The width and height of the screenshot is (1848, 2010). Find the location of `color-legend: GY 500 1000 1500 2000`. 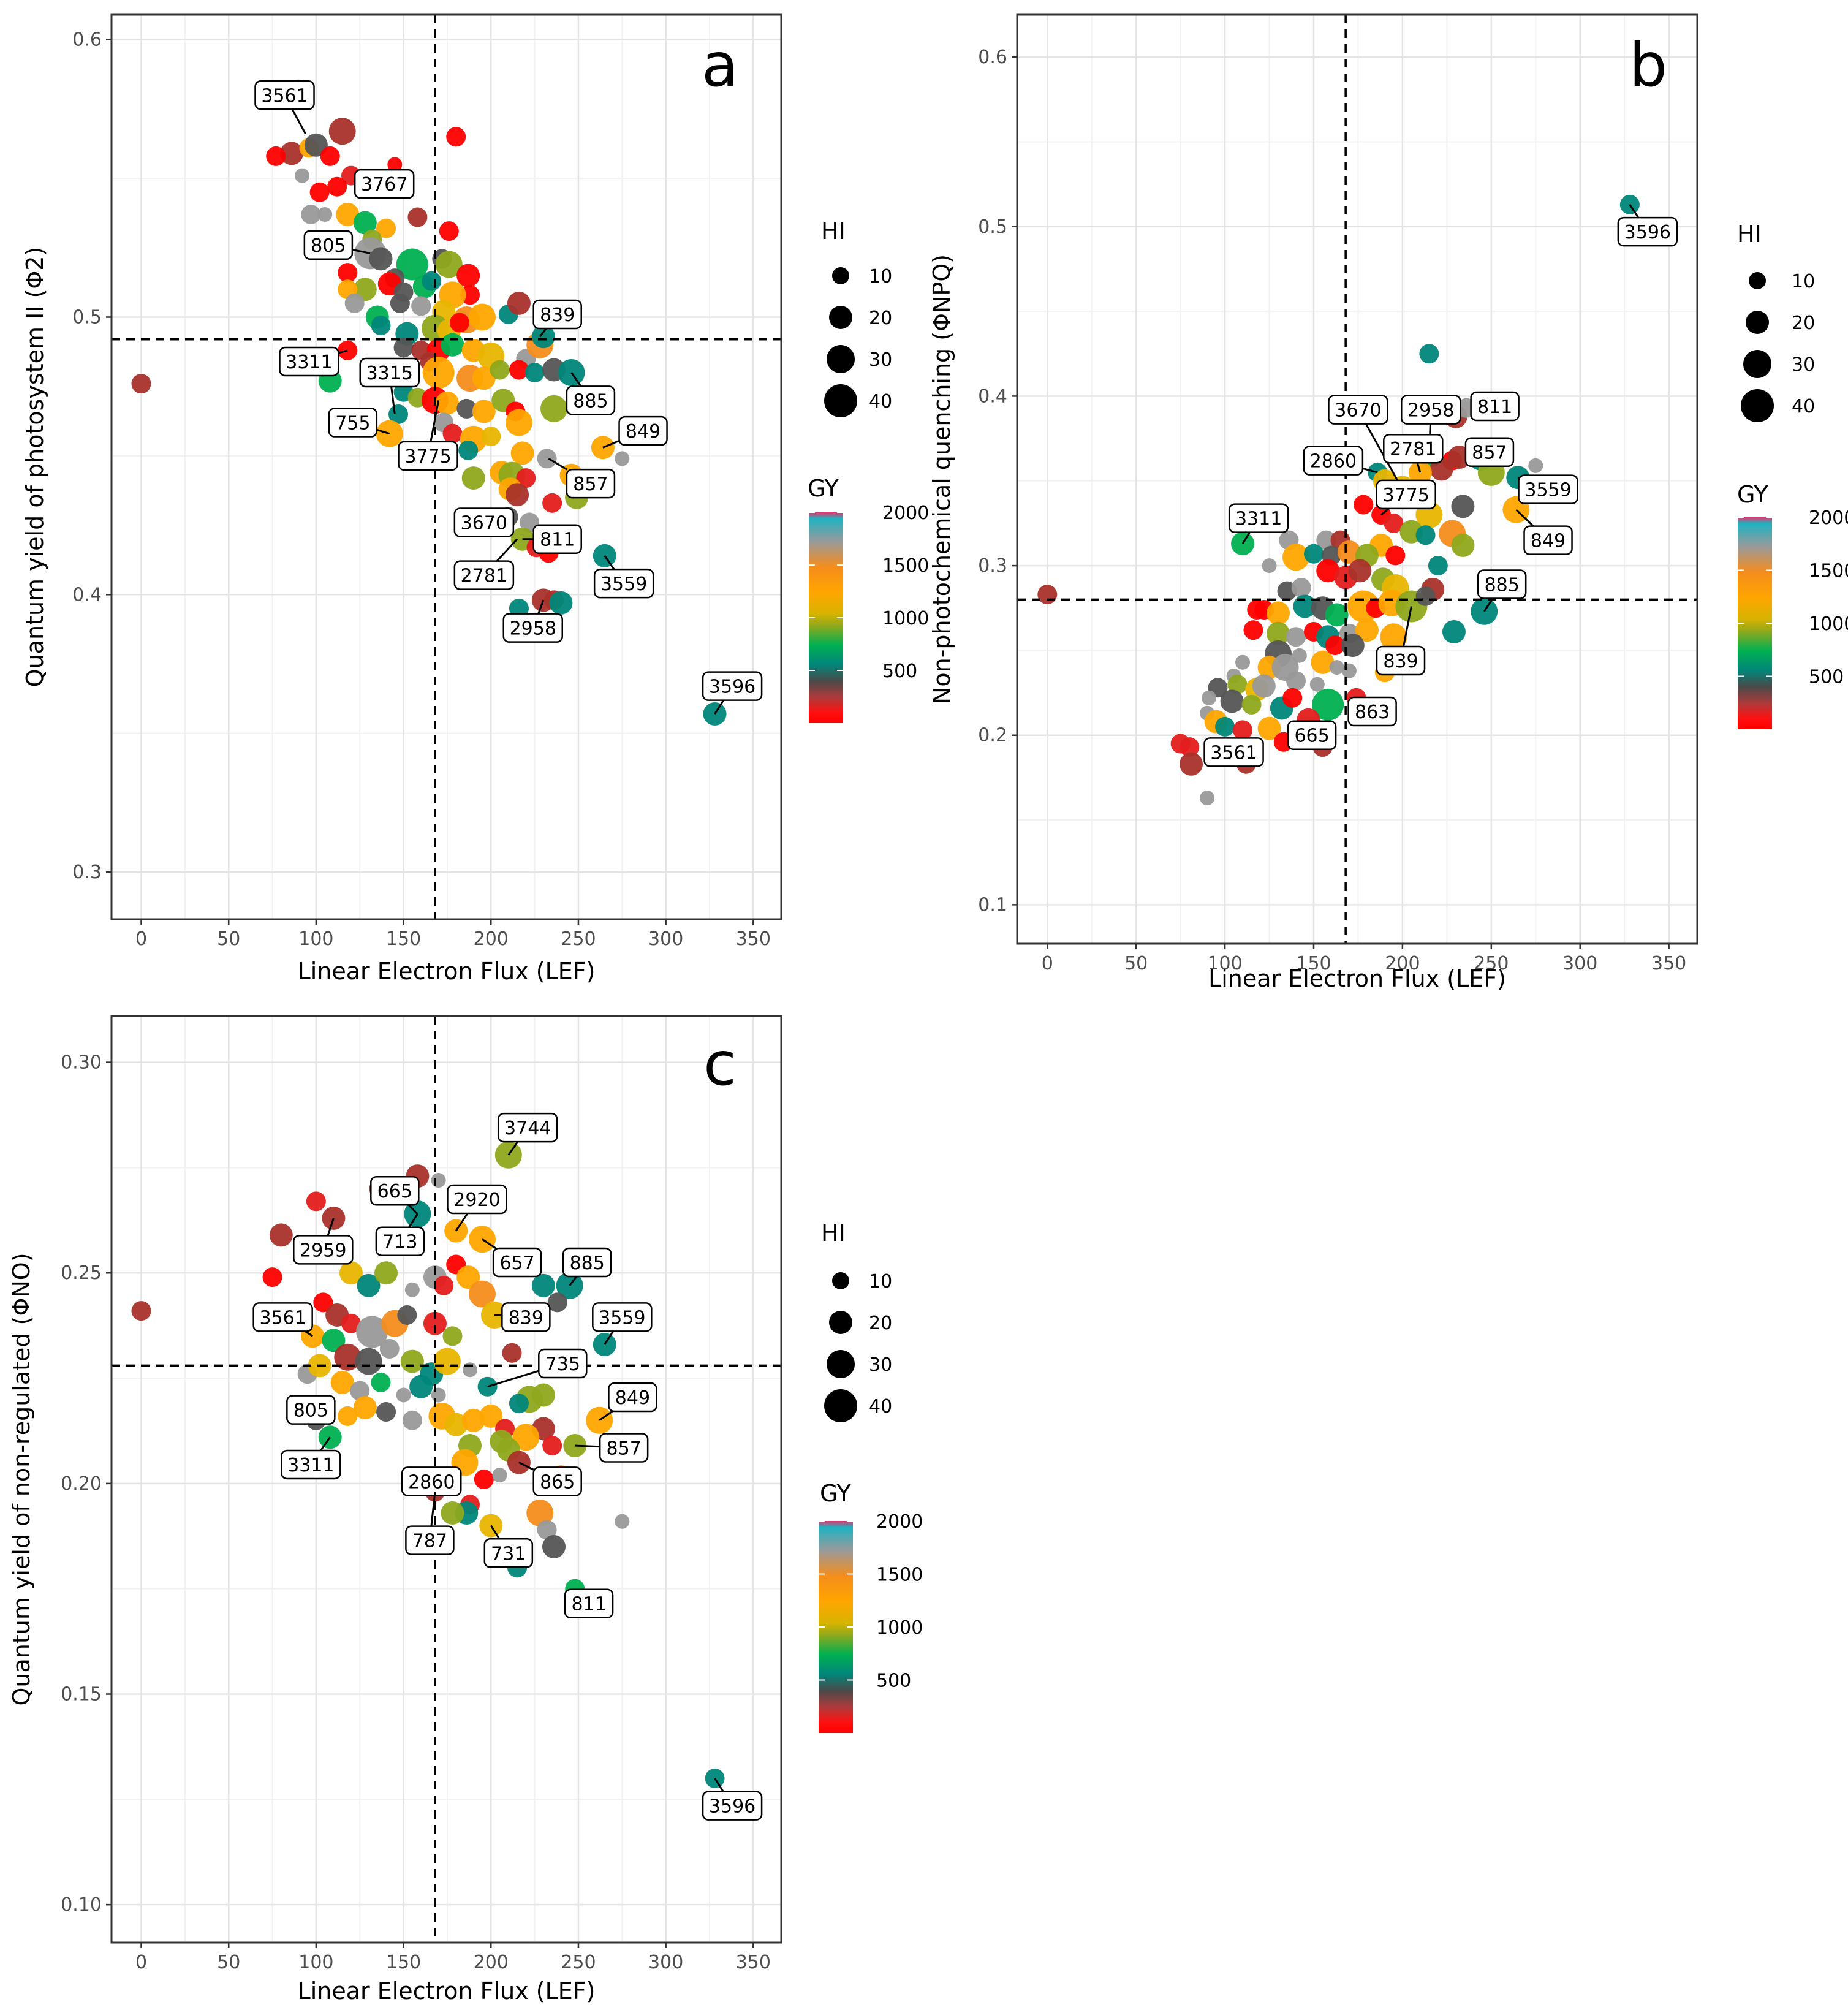

color-legend: GY 500 1000 1500 2000 is located at coordinates (871, 1606).